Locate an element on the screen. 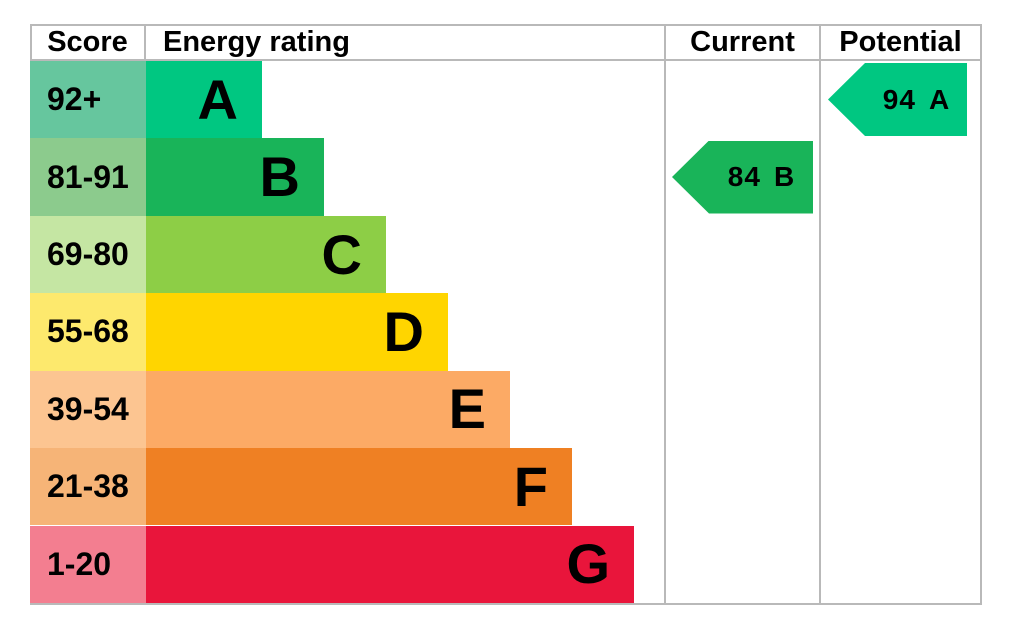  header-score-label: Score is located at coordinates (87, 41).